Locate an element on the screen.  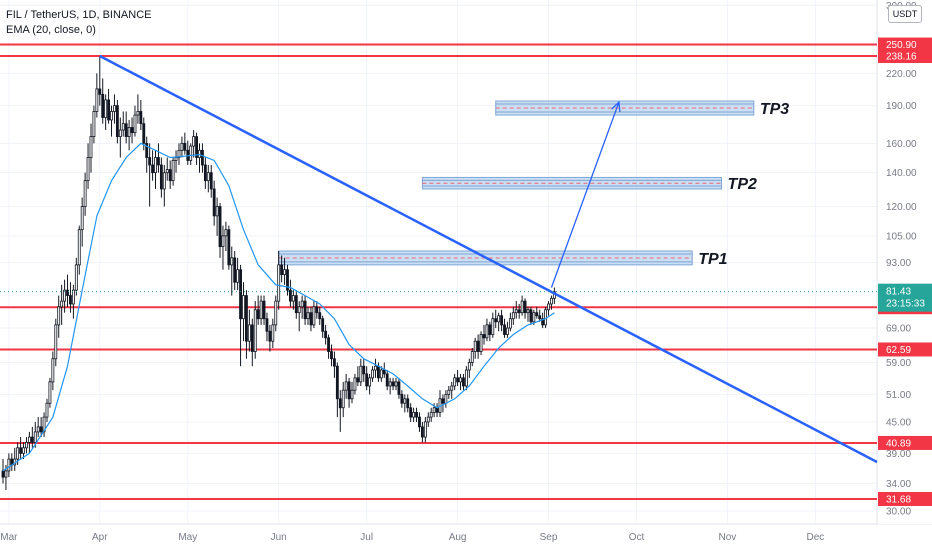
target-label: TP3 is located at coordinates (774, 109).